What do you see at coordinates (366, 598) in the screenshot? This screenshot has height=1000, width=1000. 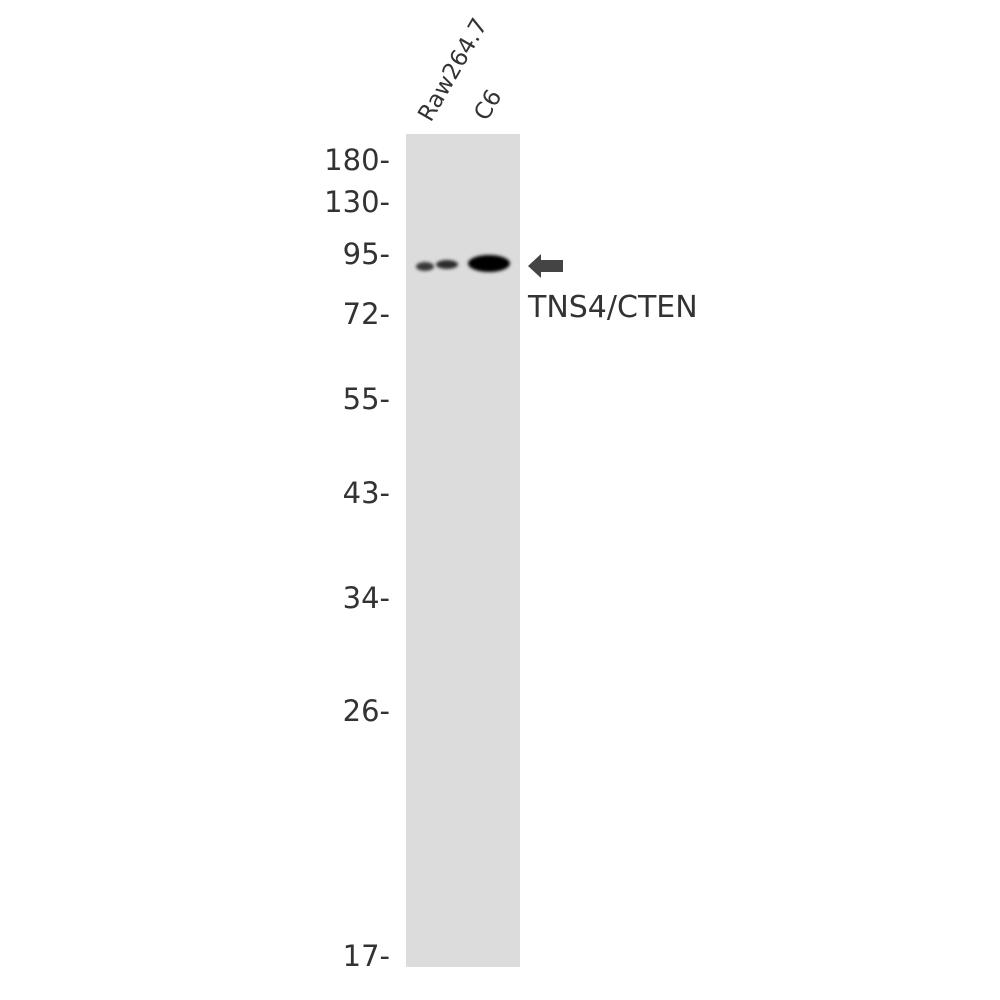 I see `marker-34: 34-` at bounding box center [366, 598].